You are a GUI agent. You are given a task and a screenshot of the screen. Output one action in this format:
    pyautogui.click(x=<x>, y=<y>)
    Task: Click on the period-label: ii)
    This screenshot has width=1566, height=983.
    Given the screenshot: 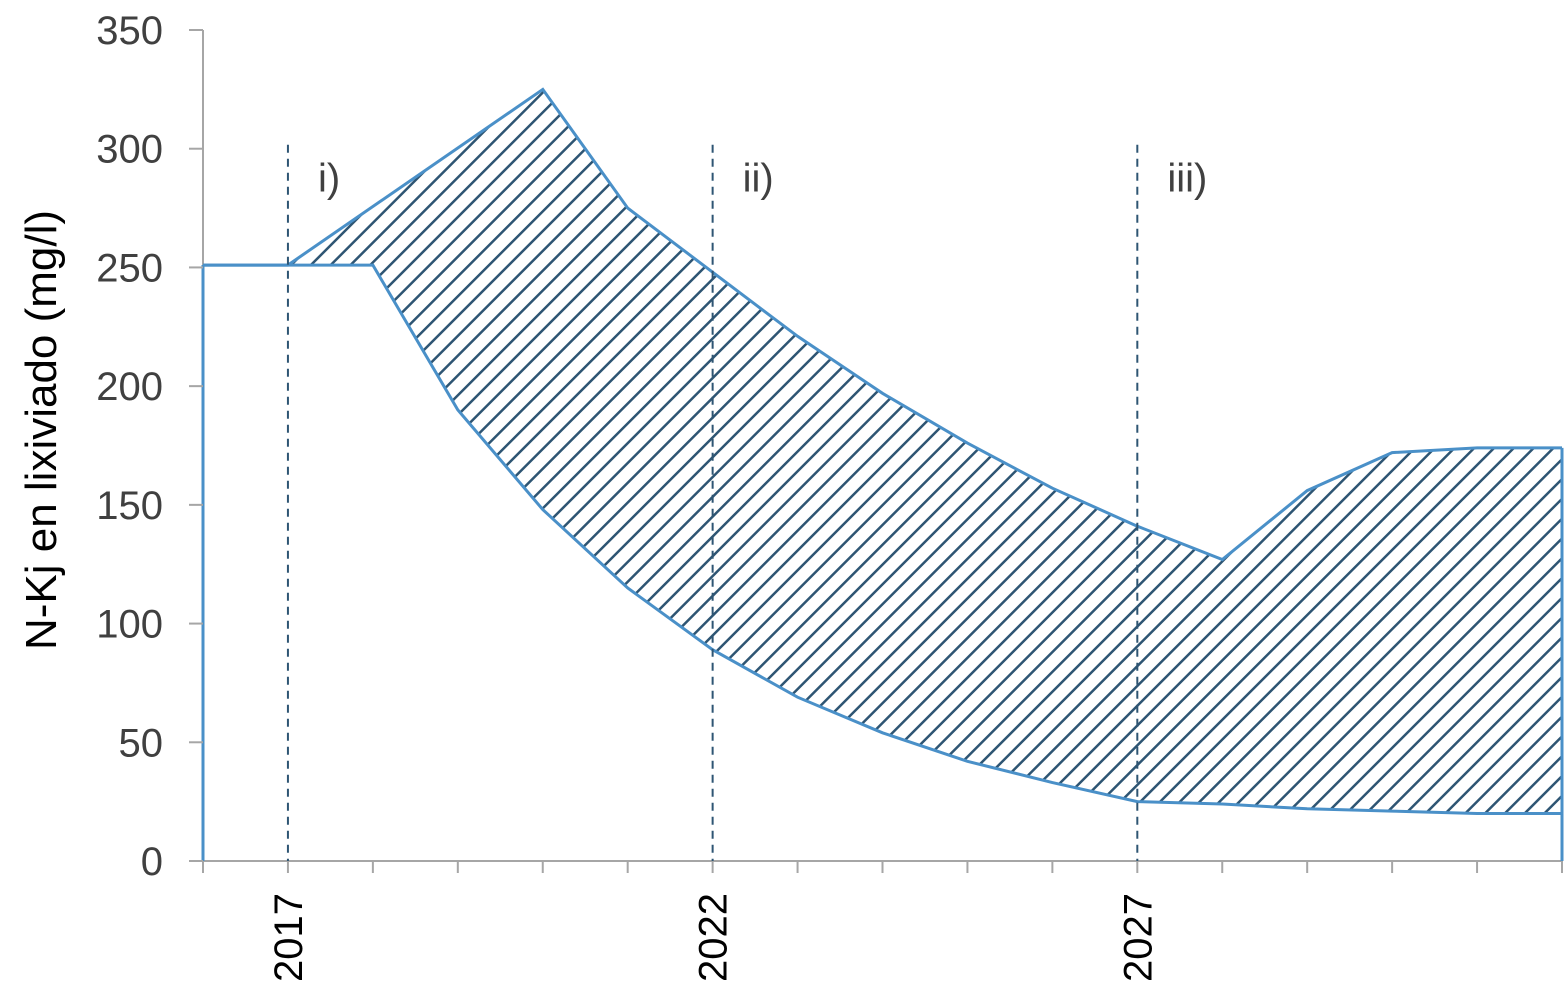 What is the action you would take?
    pyautogui.click(x=758, y=178)
    